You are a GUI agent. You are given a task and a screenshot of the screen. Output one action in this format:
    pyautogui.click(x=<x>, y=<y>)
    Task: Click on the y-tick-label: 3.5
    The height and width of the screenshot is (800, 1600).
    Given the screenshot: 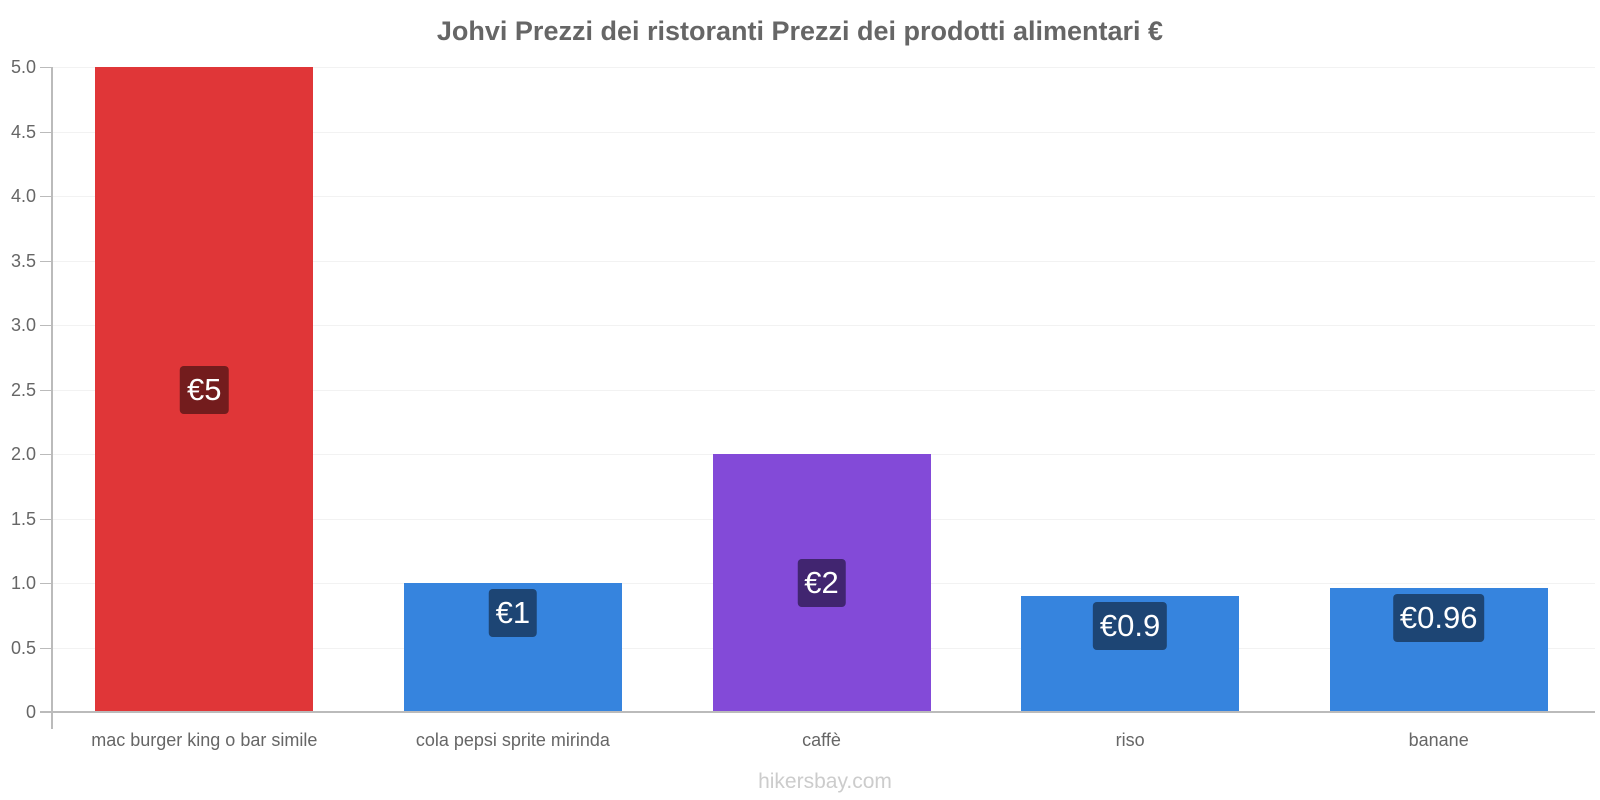 What is the action you would take?
    pyautogui.click(x=23, y=260)
    